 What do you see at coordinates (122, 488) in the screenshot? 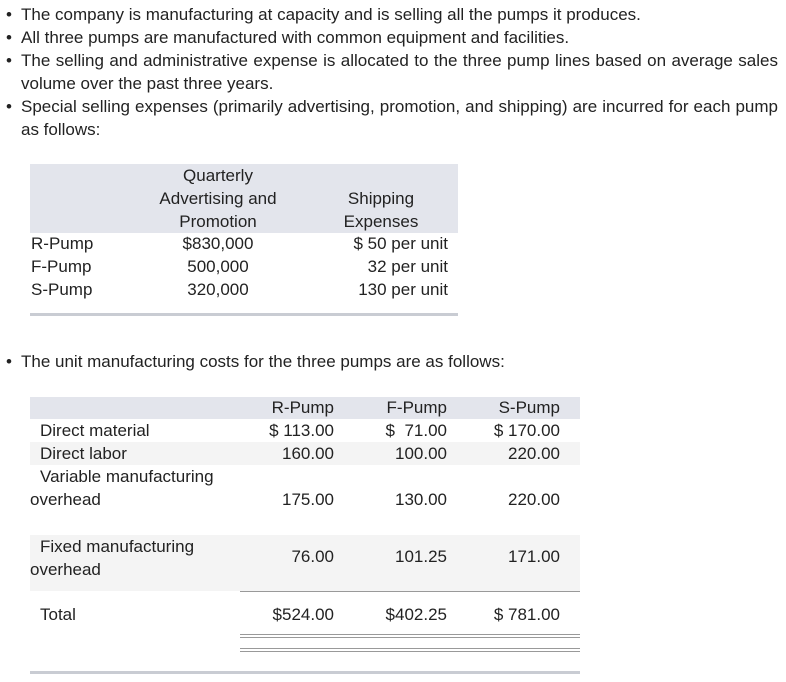
I see `row-label: Variable manufacturing overhead` at bounding box center [122, 488].